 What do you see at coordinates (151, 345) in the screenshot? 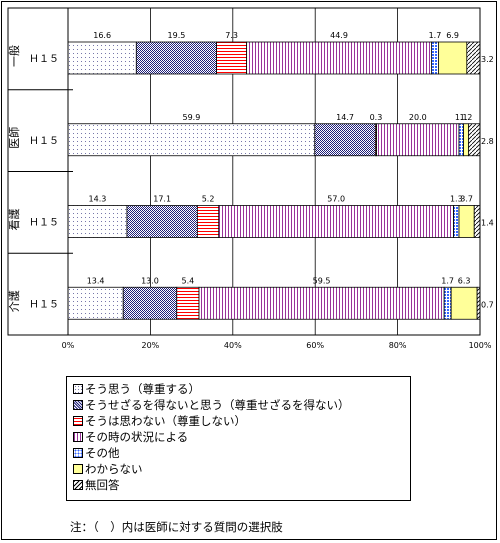
I see `x-tick-label: 20%` at bounding box center [151, 345].